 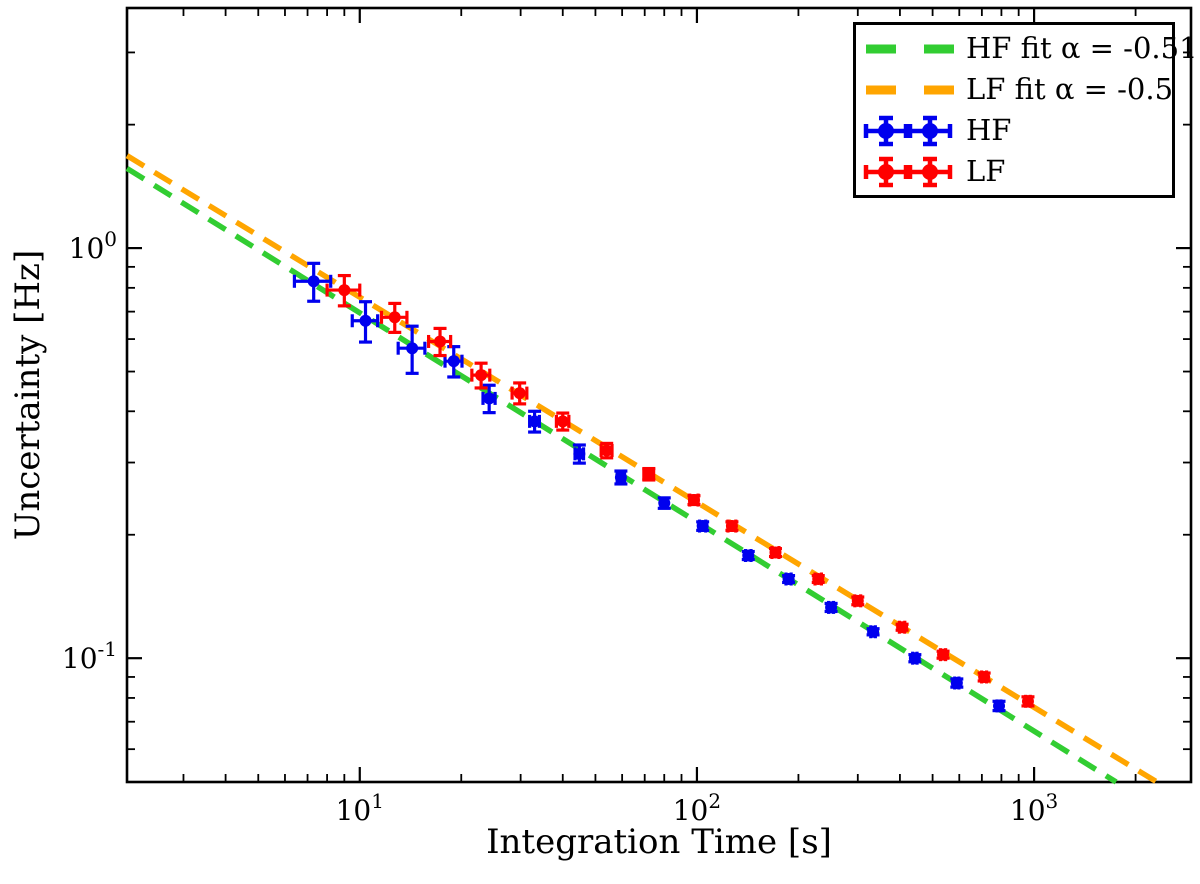 What do you see at coordinates (697, 808) in the screenshot?
I see `x-tick-label: 10²` at bounding box center [697, 808].